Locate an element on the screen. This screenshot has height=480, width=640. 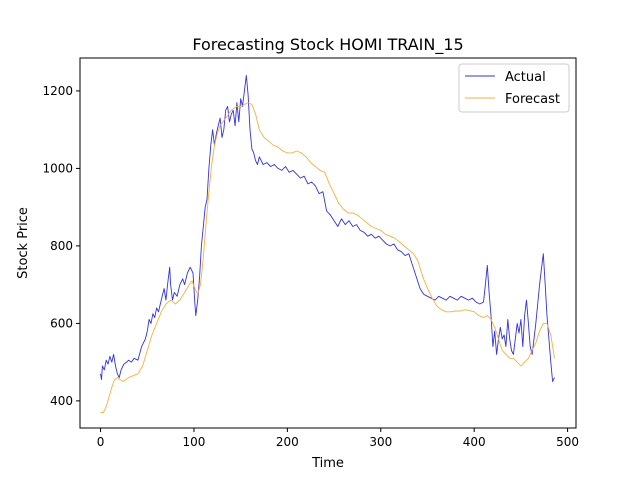
legend: Actual Forecast is located at coordinates (514, 88).